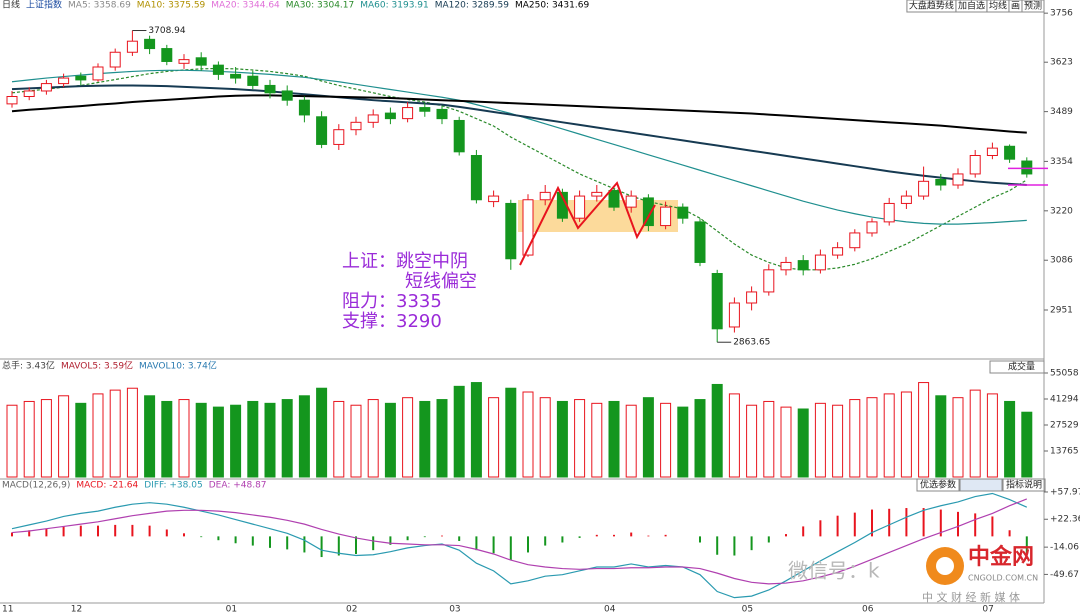  Describe the element at coordinates (931, 6) in the screenshot. I see `toolbar-button` at that location.